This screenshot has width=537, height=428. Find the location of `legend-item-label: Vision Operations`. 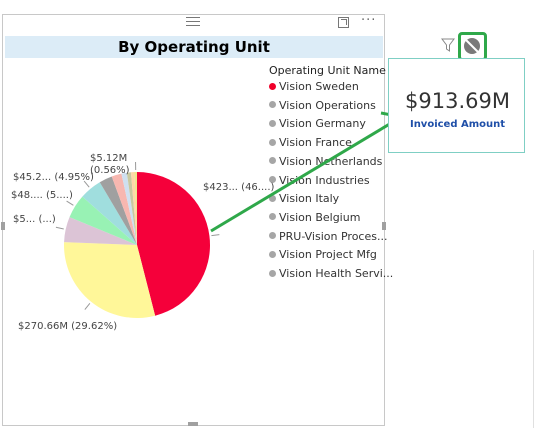

legend-item-label: Vision Operations is located at coordinates (327, 105).